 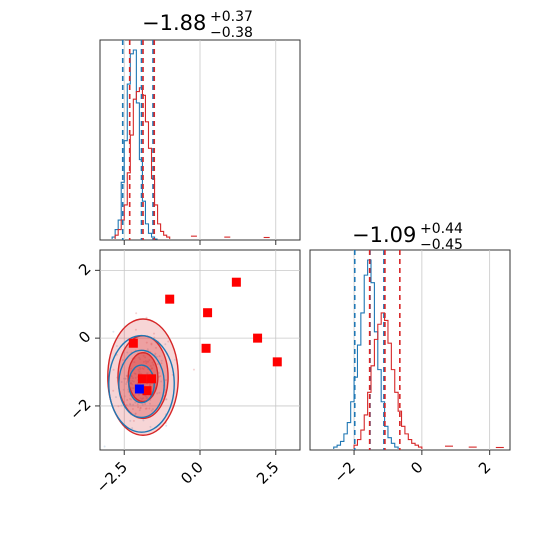 I want to click on x-tick-label: 2, so click(x=484, y=467).